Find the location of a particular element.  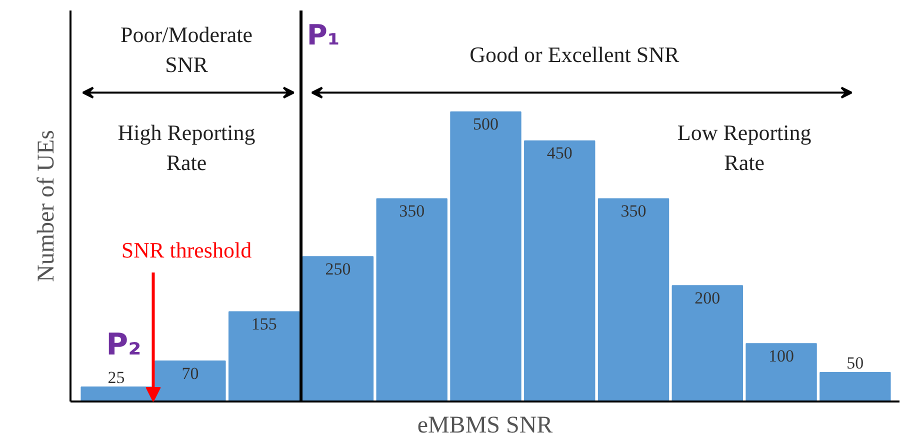

data-label: 450 is located at coordinates (559, 153).